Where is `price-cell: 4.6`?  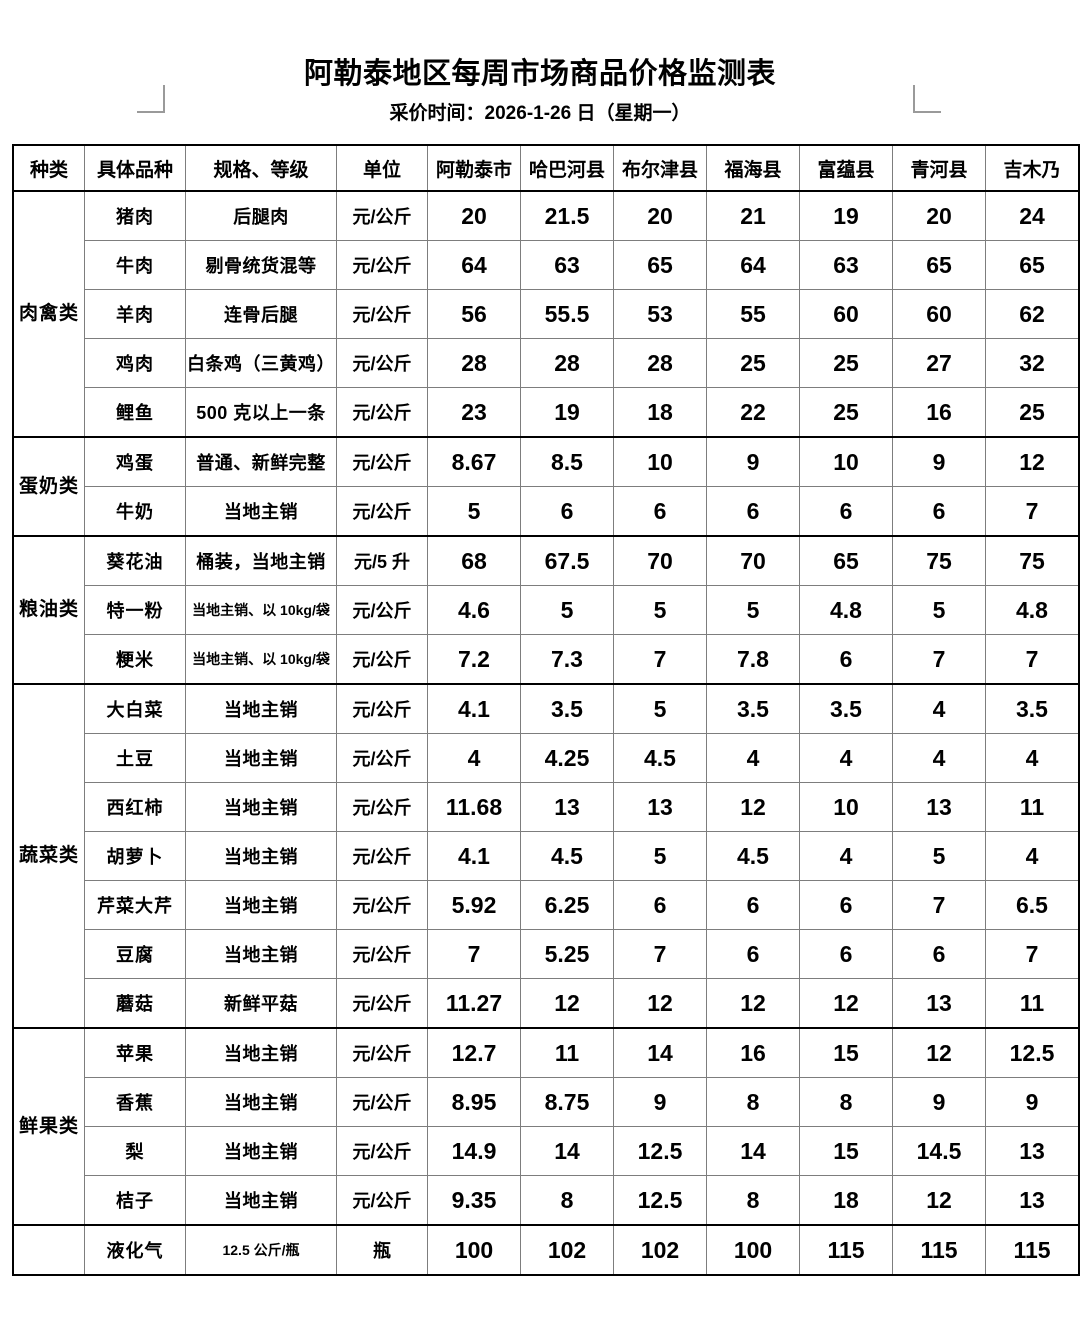 price-cell: 4.6 is located at coordinates (474, 610).